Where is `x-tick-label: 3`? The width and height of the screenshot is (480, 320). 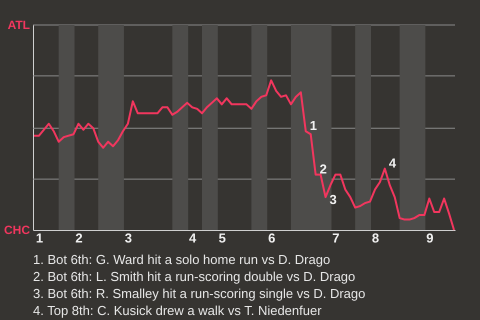 x-tick-label: 3 is located at coordinates (128, 238).